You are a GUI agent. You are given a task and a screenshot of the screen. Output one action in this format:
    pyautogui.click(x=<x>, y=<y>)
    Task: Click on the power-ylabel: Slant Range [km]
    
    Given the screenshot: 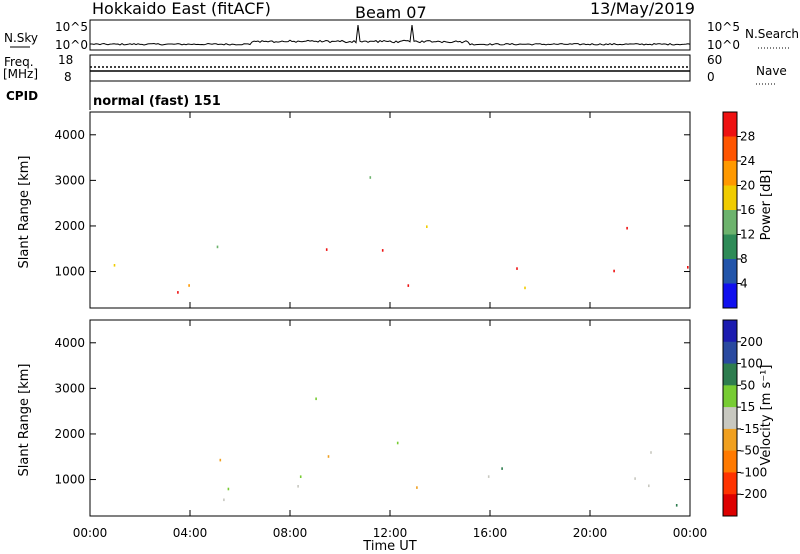 What is the action you would take?
    pyautogui.click(x=24, y=212)
    